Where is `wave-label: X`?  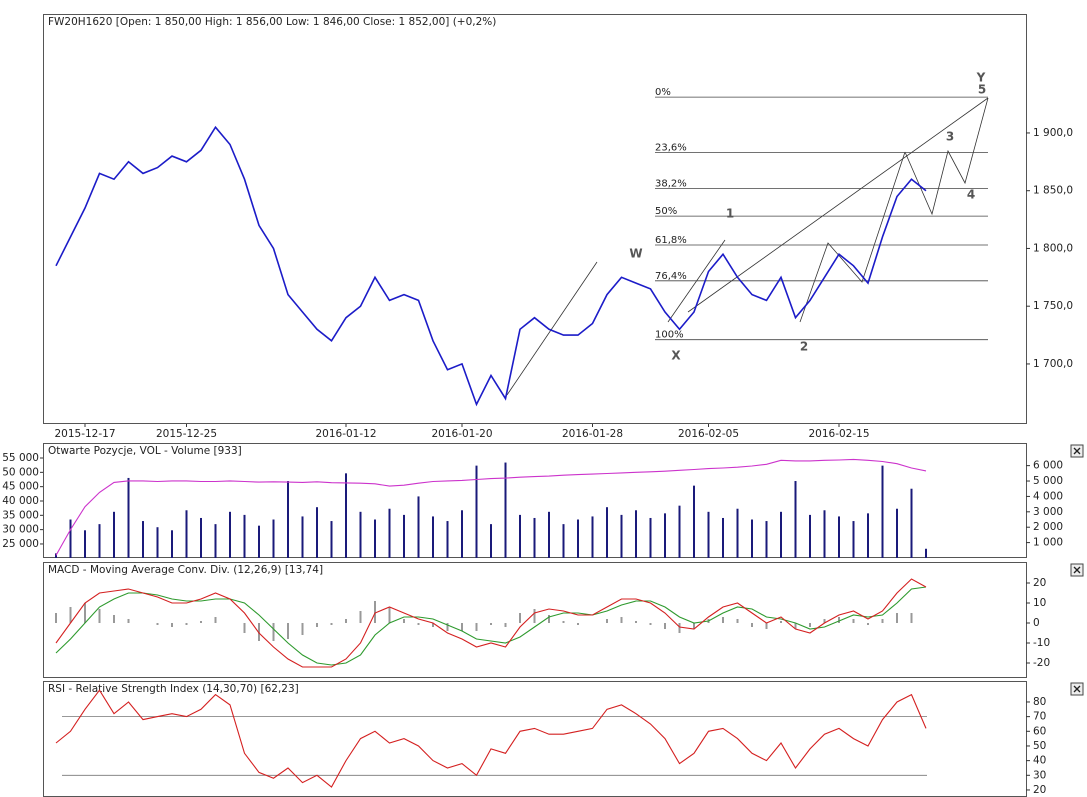
wave-label: X is located at coordinates (676, 356).